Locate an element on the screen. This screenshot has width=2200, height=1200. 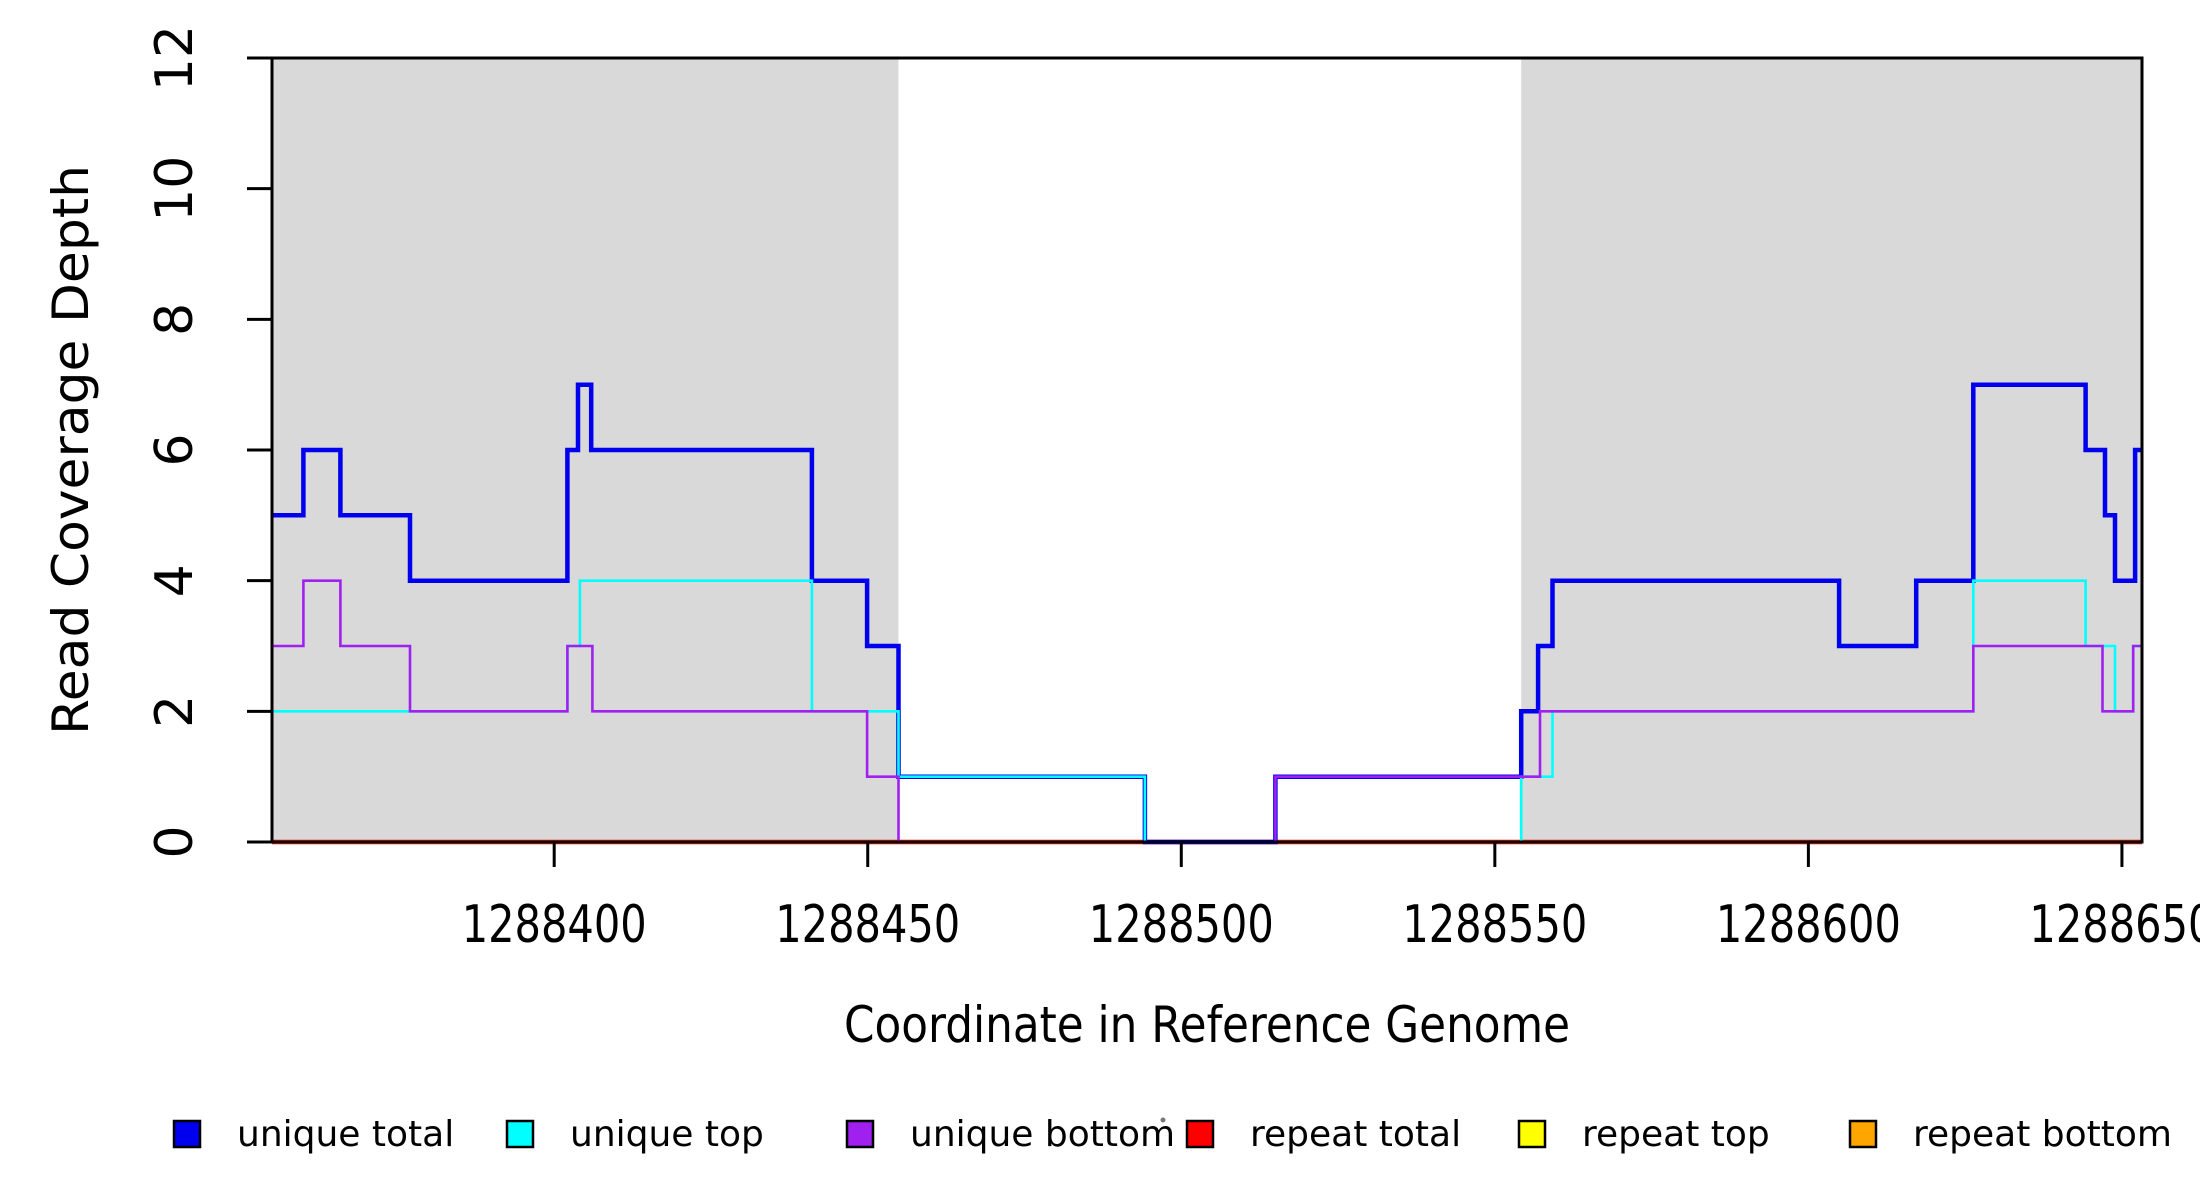
y-tick-label-6: 6 is located at coordinates (175, 449).